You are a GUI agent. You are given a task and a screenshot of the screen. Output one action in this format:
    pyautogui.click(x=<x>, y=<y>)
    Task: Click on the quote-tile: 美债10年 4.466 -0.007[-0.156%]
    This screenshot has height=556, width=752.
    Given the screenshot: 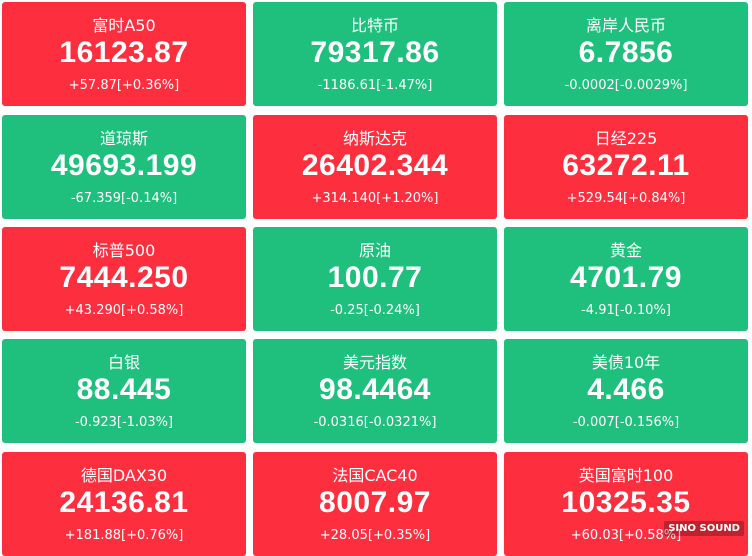 What is the action you would take?
    pyautogui.click(x=626, y=391)
    